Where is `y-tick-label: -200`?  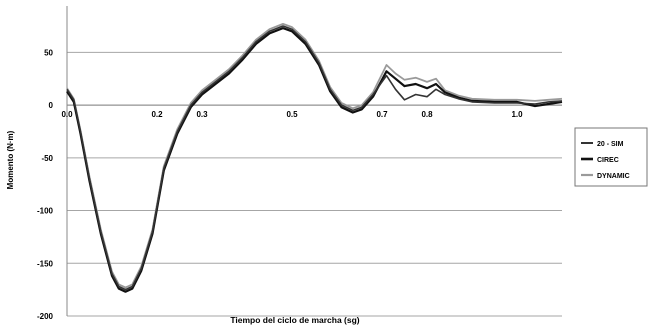 y-tick-label: -200 is located at coordinates (45, 316).